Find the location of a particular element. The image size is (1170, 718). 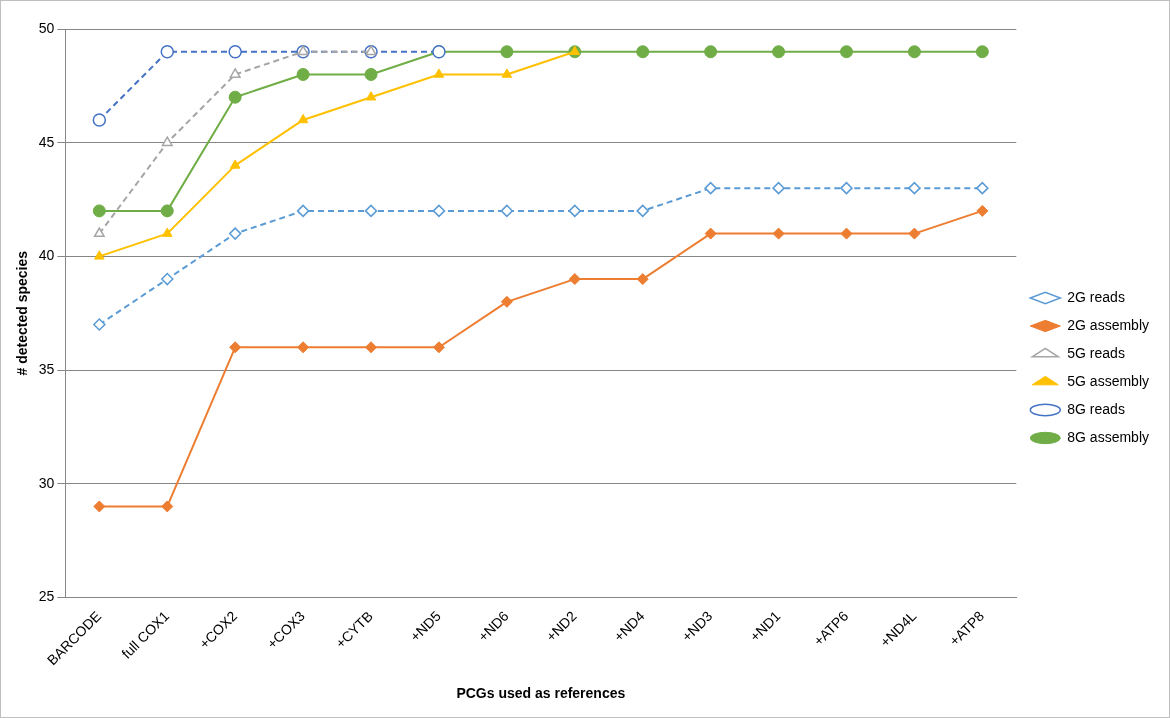

y-tick-label: 30 is located at coordinates (46, 482).